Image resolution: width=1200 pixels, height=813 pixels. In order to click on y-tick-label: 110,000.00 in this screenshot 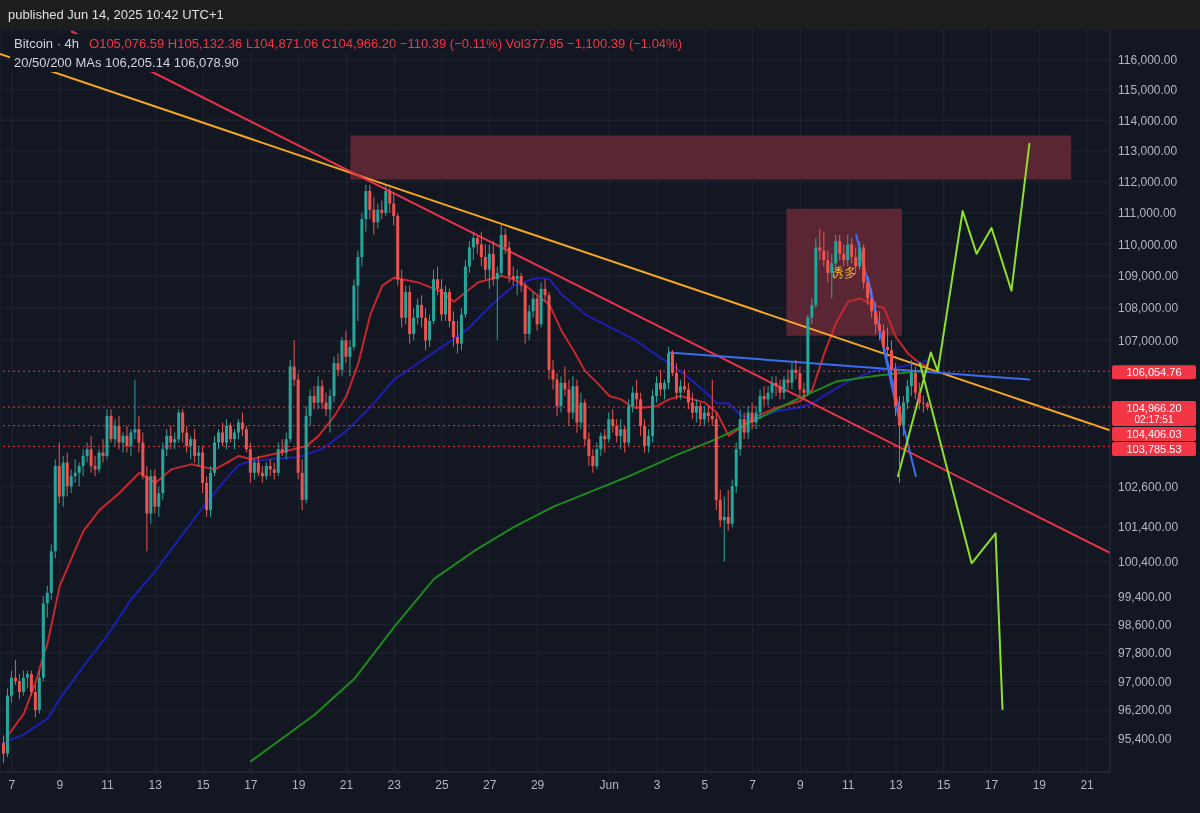, I will do `click(1148, 244)`.